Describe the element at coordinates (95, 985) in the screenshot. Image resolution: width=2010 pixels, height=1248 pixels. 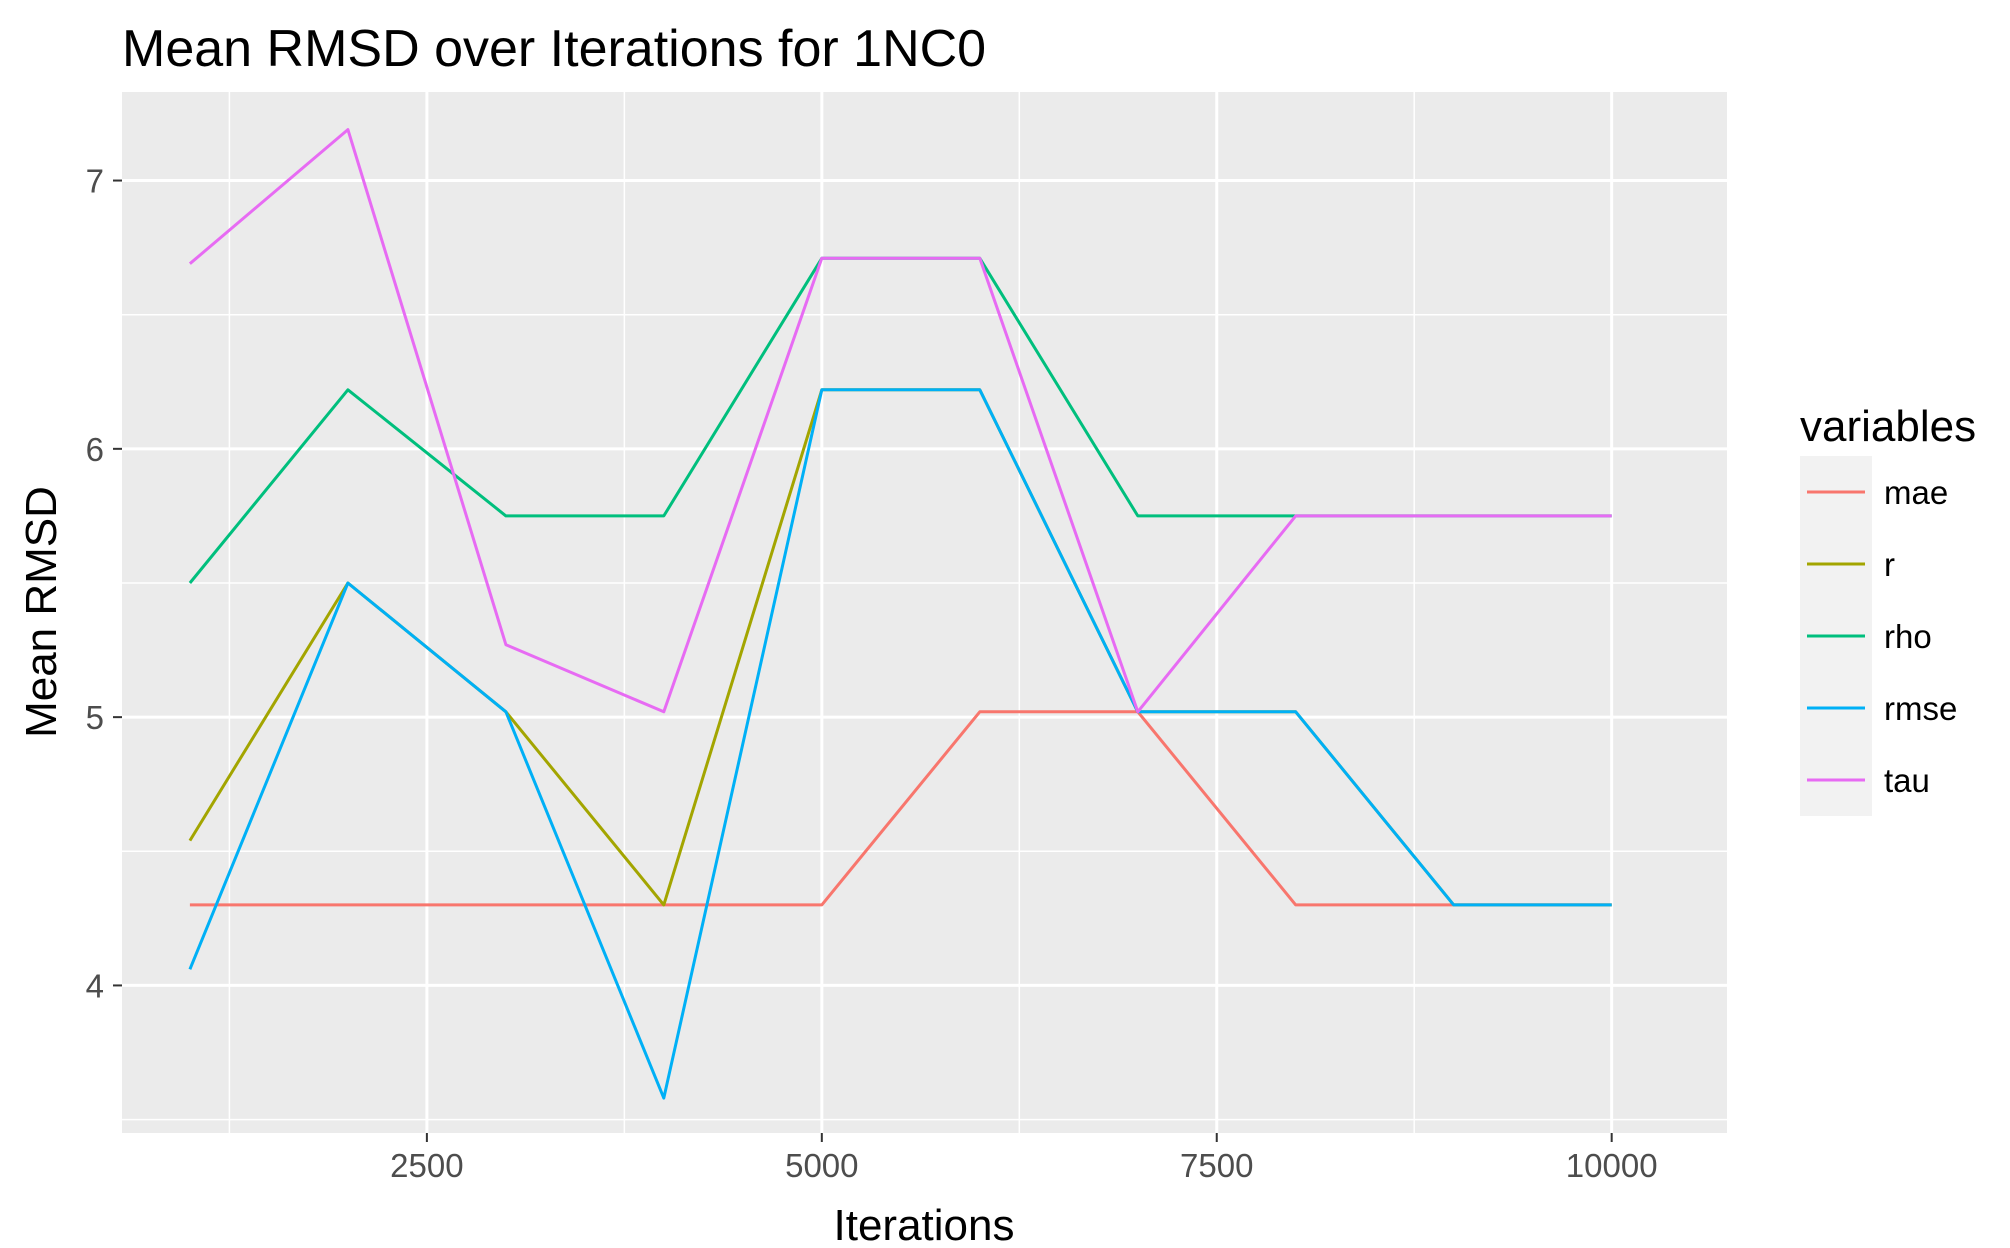
I see `y-tick-label: 4` at that location.